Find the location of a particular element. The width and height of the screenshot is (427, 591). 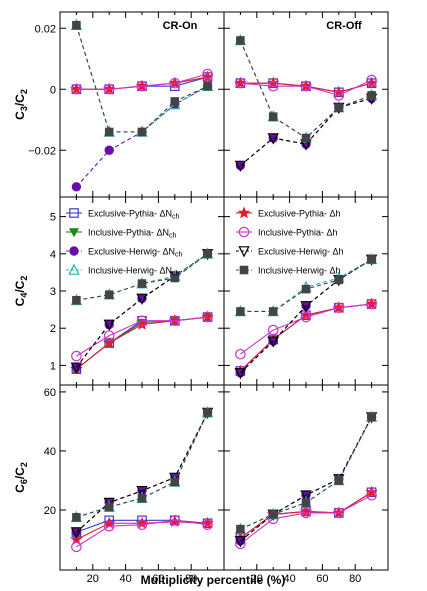

y-tick-label: 0.02 is located at coordinates (45, 29).